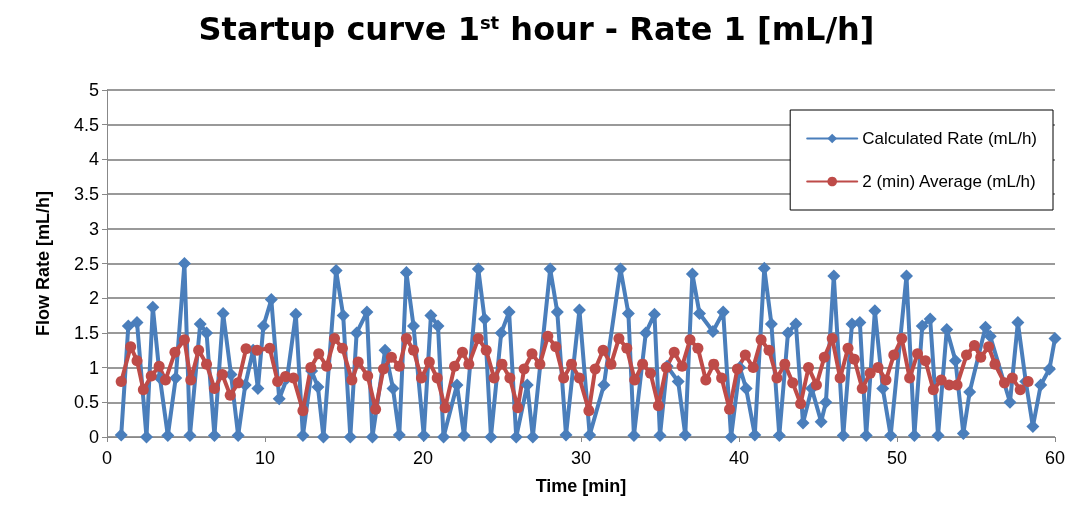 The height and width of the screenshot is (517, 1073). Describe the element at coordinates (949, 181) in the screenshot. I see `legend-label: 2 (min) Average (mL/h)` at that location.